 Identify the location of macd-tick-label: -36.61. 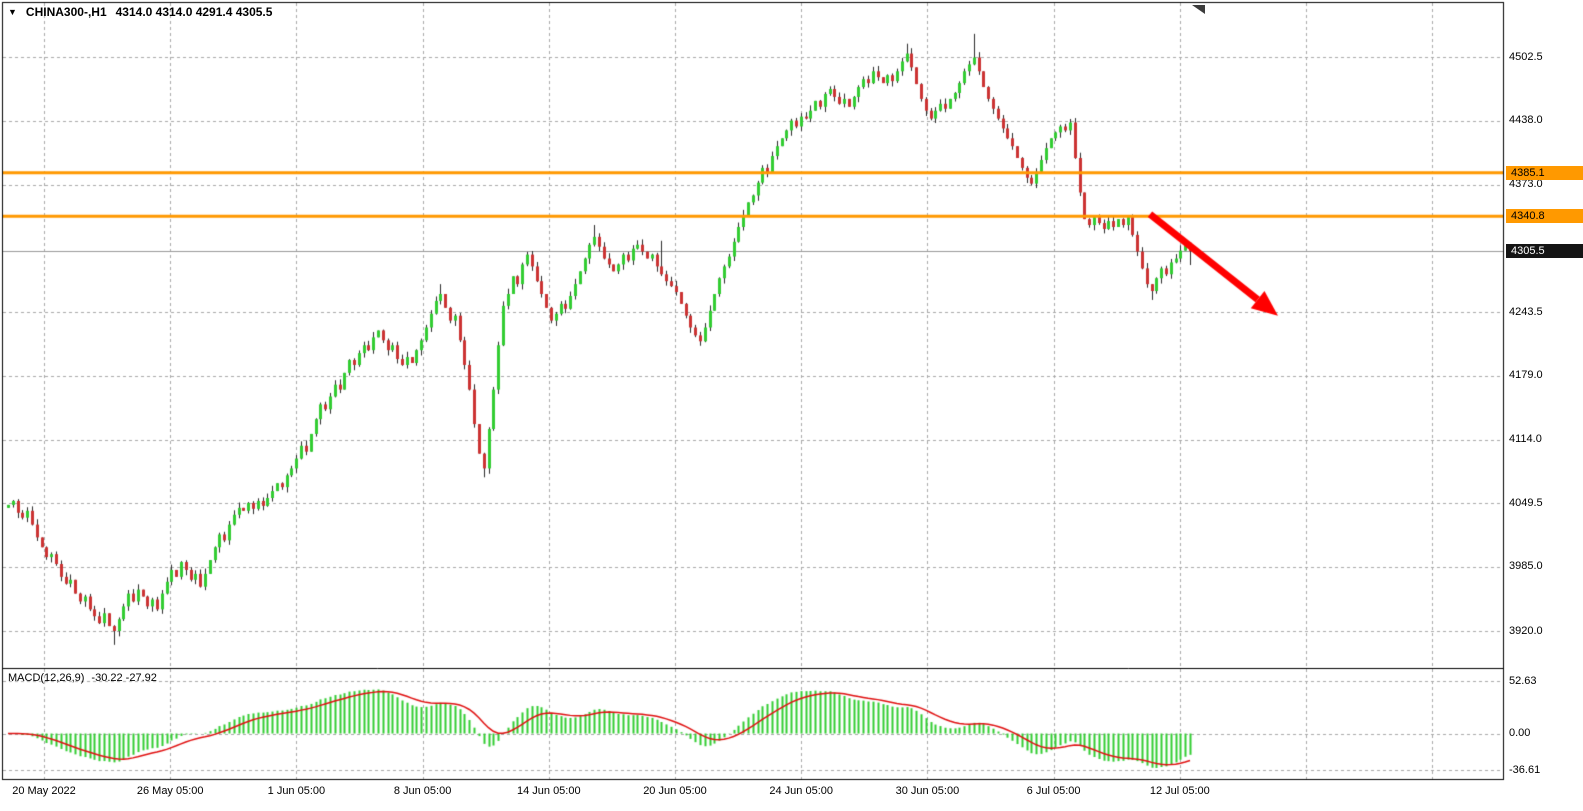
(1525, 769).